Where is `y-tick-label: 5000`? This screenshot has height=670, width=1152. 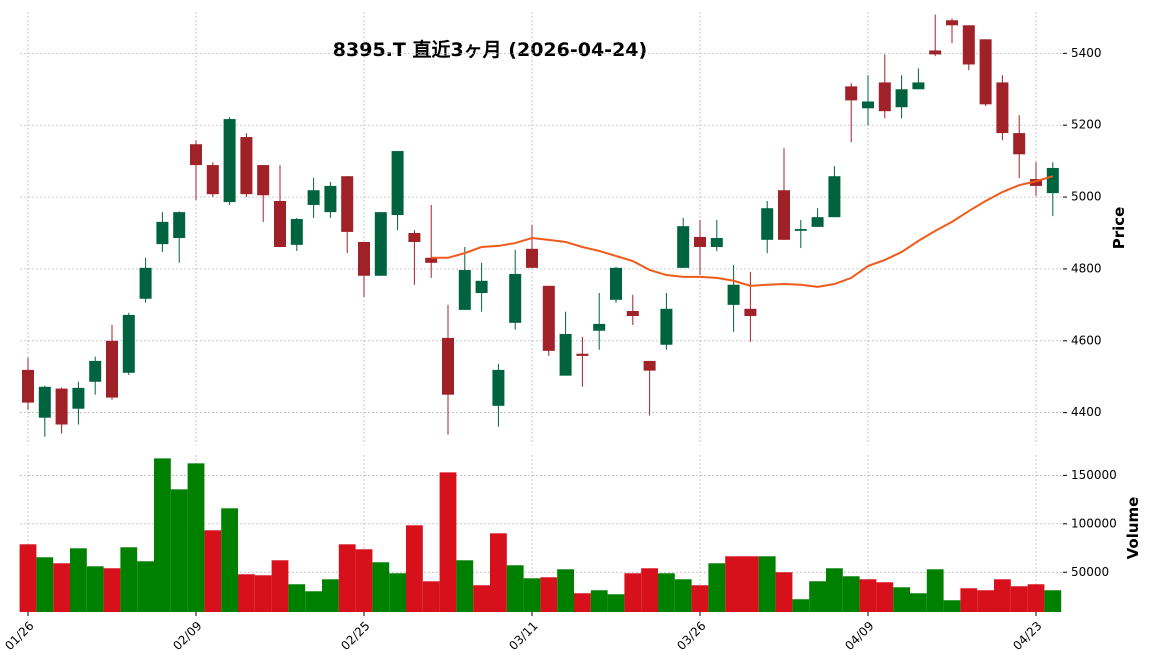 y-tick-label: 5000 is located at coordinates (1086, 197).